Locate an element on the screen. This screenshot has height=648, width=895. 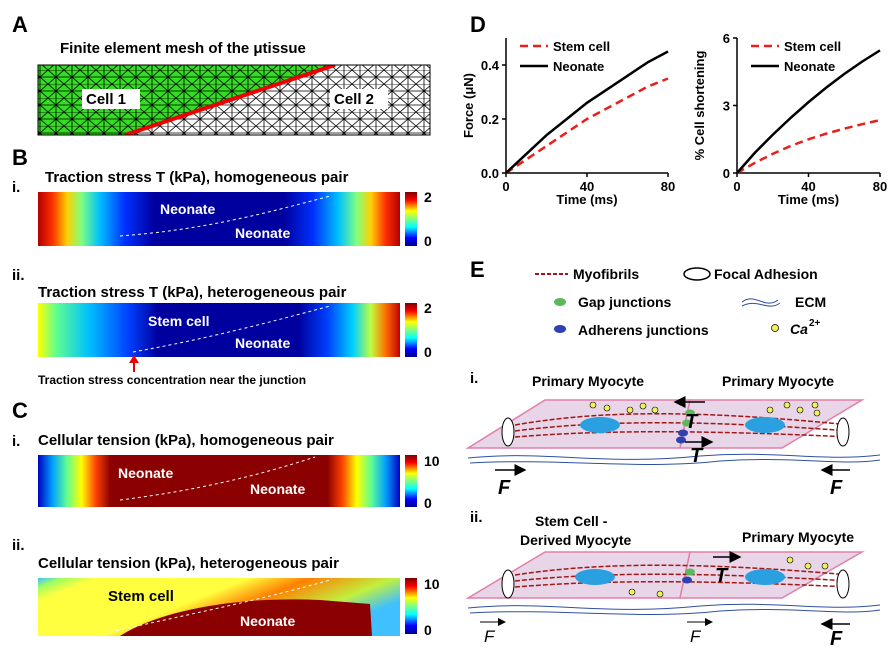
y-axis-label: Force (μN) is located at coordinates (468, 105).